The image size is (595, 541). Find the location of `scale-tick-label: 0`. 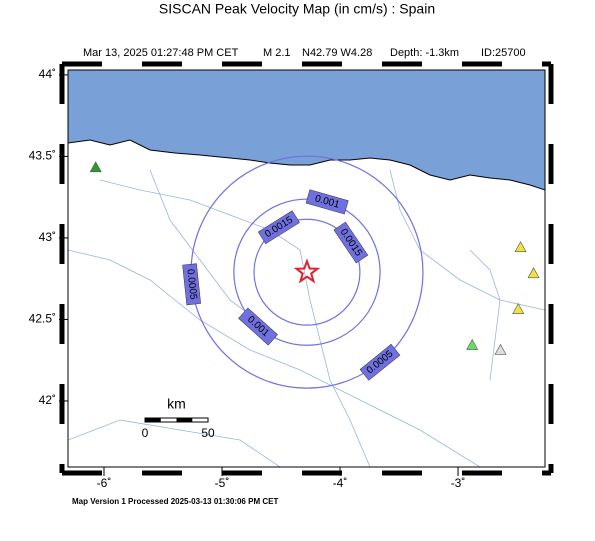

scale-tick-label: 0 is located at coordinates (145, 433).